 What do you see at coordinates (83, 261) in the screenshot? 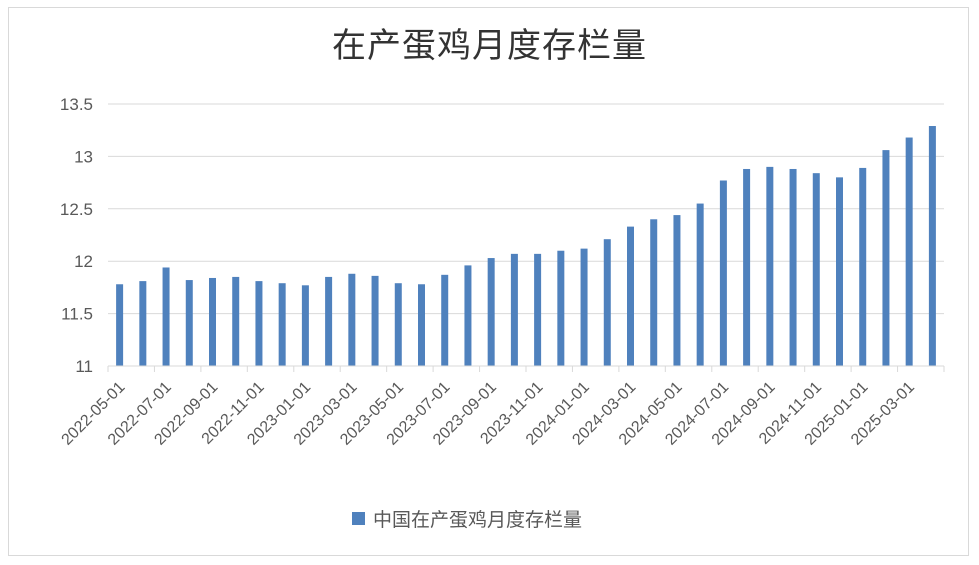
I see `y-tick-label: 12` at bounding box center [83, 261].